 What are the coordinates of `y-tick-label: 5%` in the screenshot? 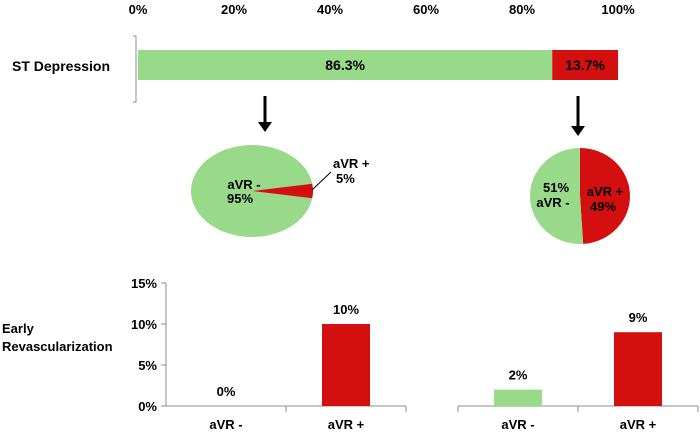 It's located at (147, 365).